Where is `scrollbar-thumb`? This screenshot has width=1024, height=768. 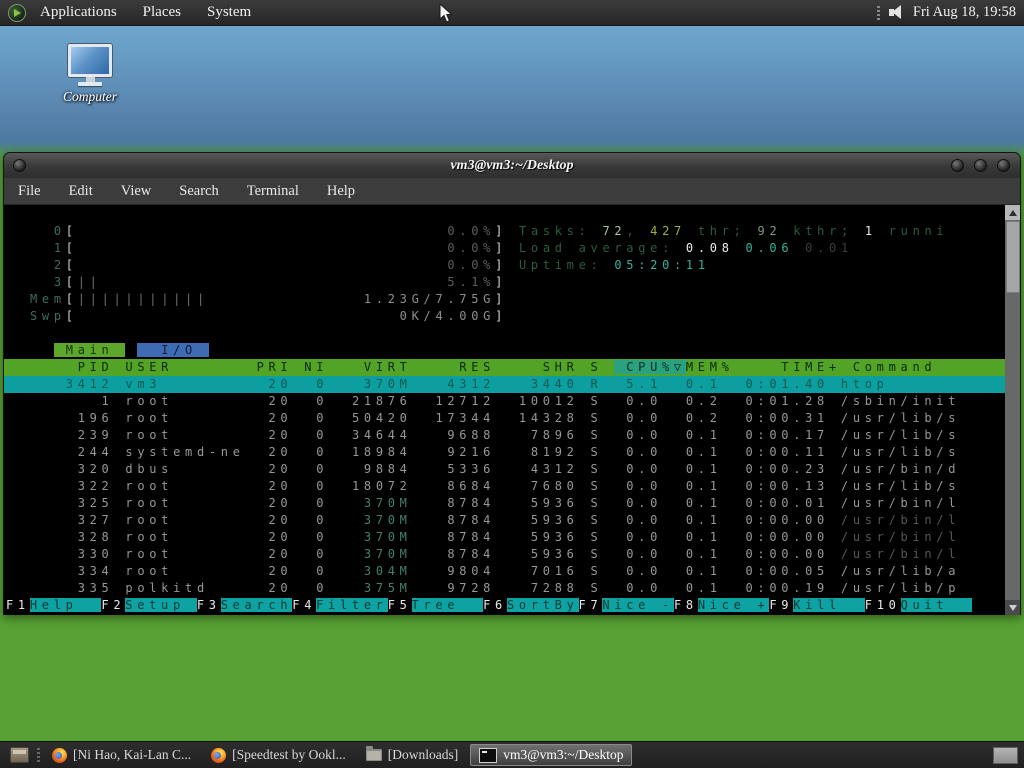 scrollbar-thumb is located at coordinates (1013, 257).